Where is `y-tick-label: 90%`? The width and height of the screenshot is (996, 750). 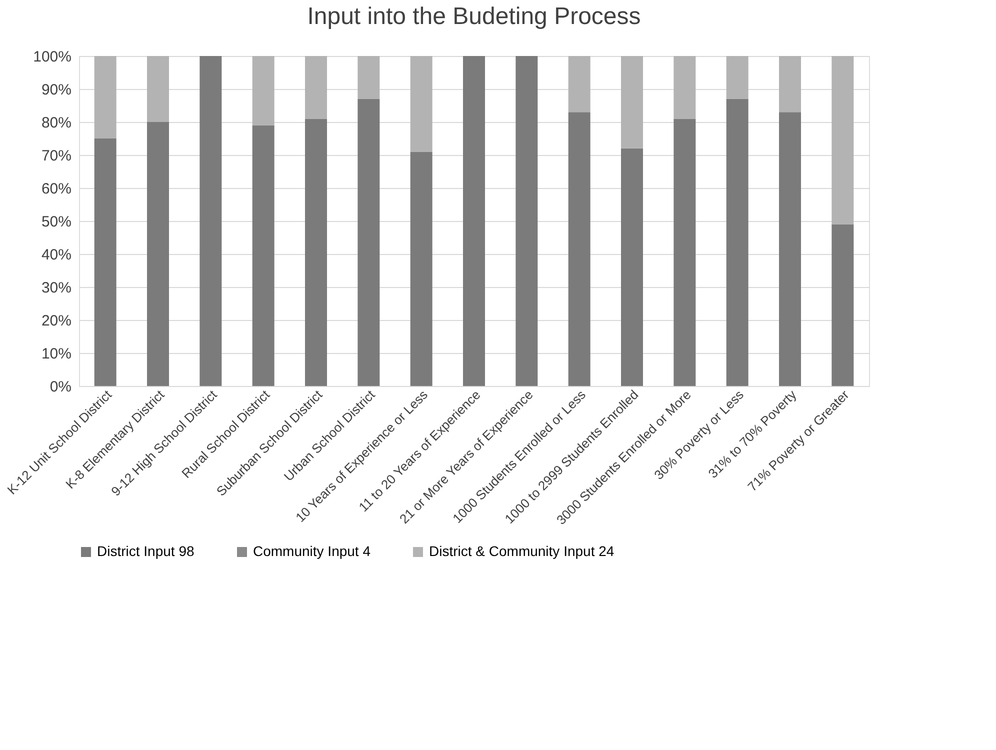
y-tick-label: 90% is located at coordinates (56, 90).